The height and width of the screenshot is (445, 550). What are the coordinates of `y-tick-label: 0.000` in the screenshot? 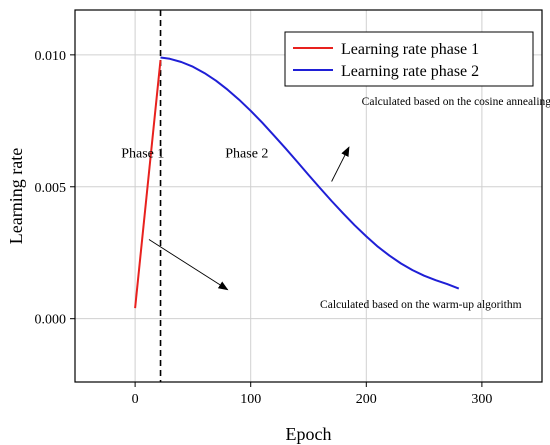 It's located at (51, 320).